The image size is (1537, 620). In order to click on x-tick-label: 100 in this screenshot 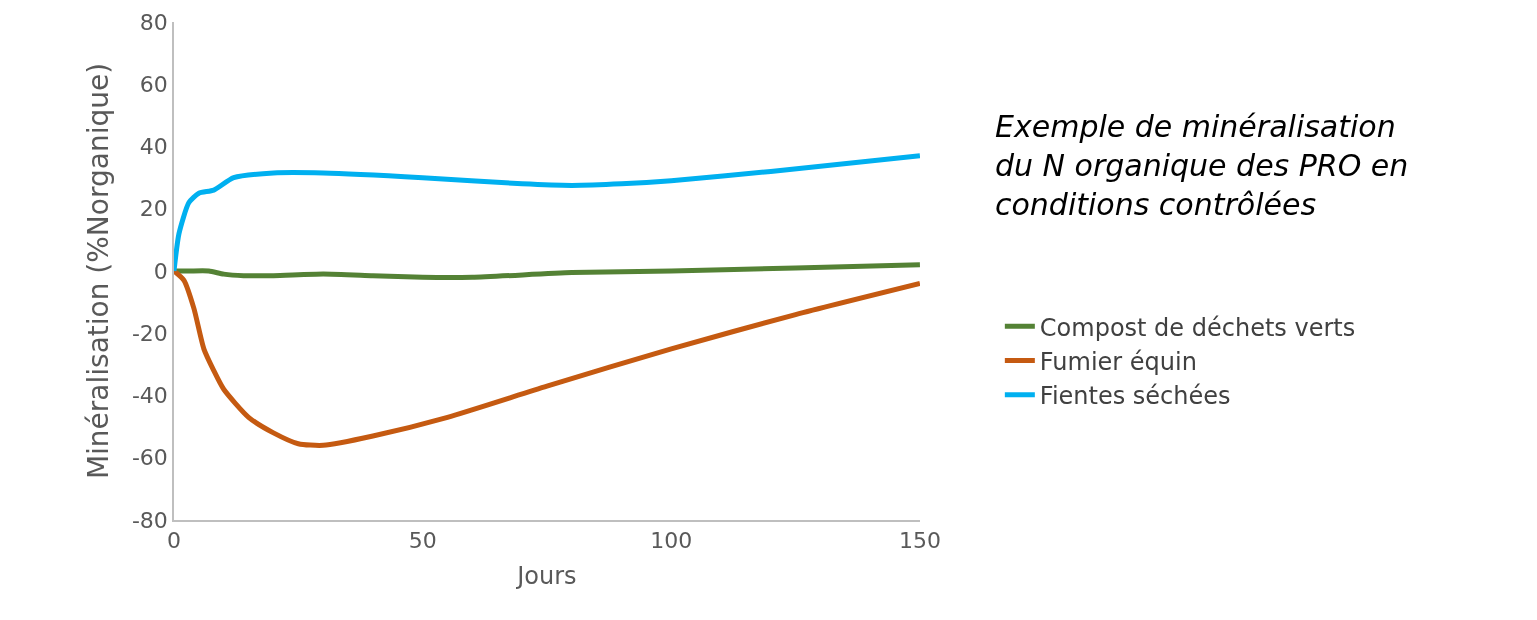, I will do `click(671, 541)`.